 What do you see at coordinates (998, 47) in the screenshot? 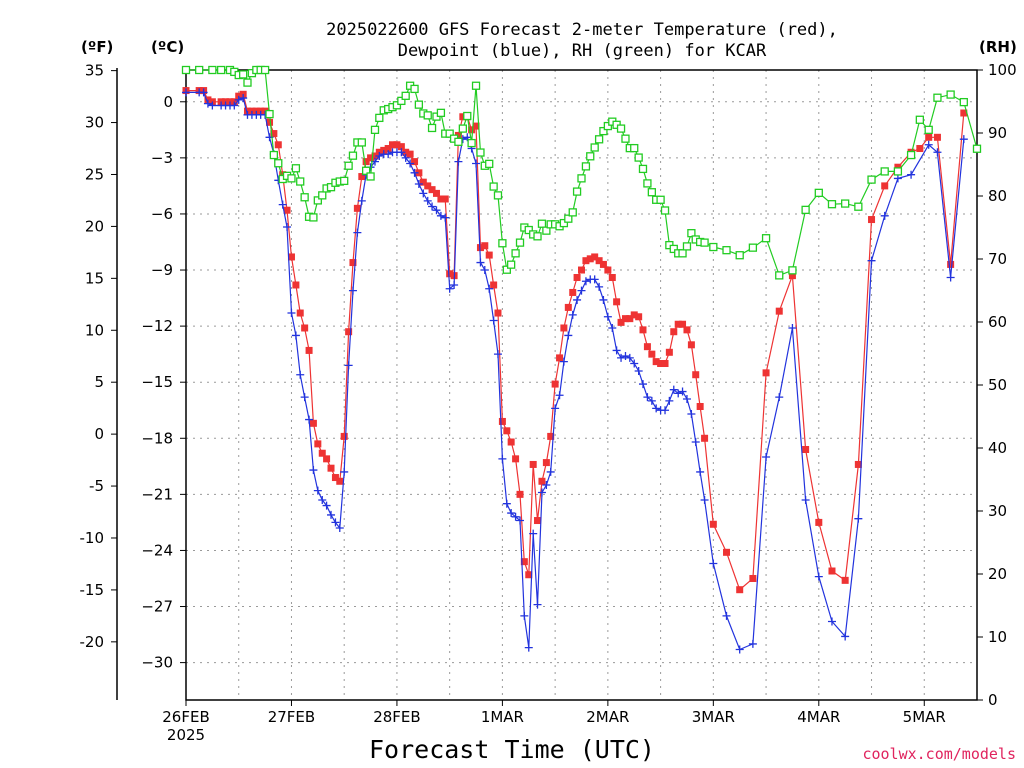
I see `rh-unit-label: (RH)` at bounding box center [998, 47].